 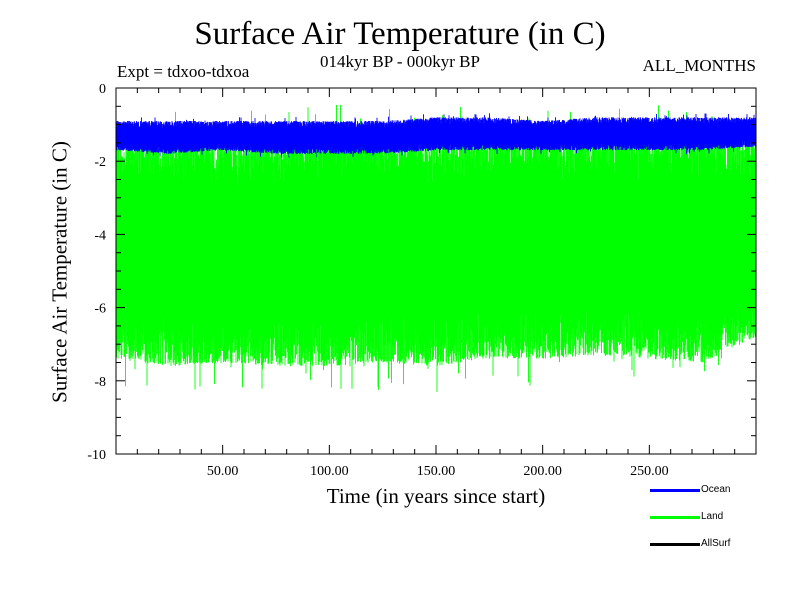 What do you see at coordinates (59, 272) in the screenshot?
I see `y-axis-label-text: Surface Air Temperature (in C)` at bounding box center [59, 272].